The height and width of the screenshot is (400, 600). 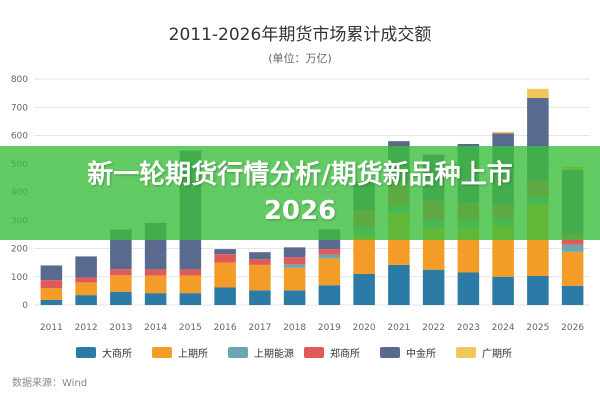 What do you see at coordinates (51, 328) in the screenshot?
I see `x-tick-label: 2011` at bounding box center [51, 328].